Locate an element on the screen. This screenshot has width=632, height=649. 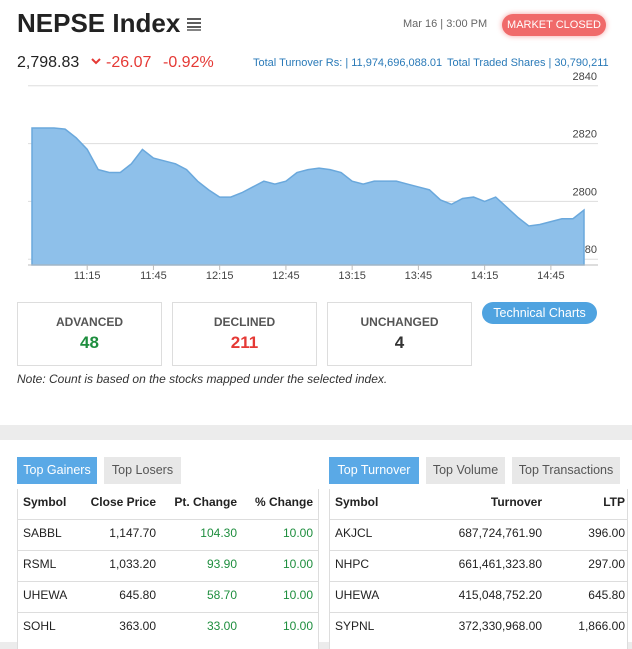
tab: Top Turnover is located at coordinates (374, 470).